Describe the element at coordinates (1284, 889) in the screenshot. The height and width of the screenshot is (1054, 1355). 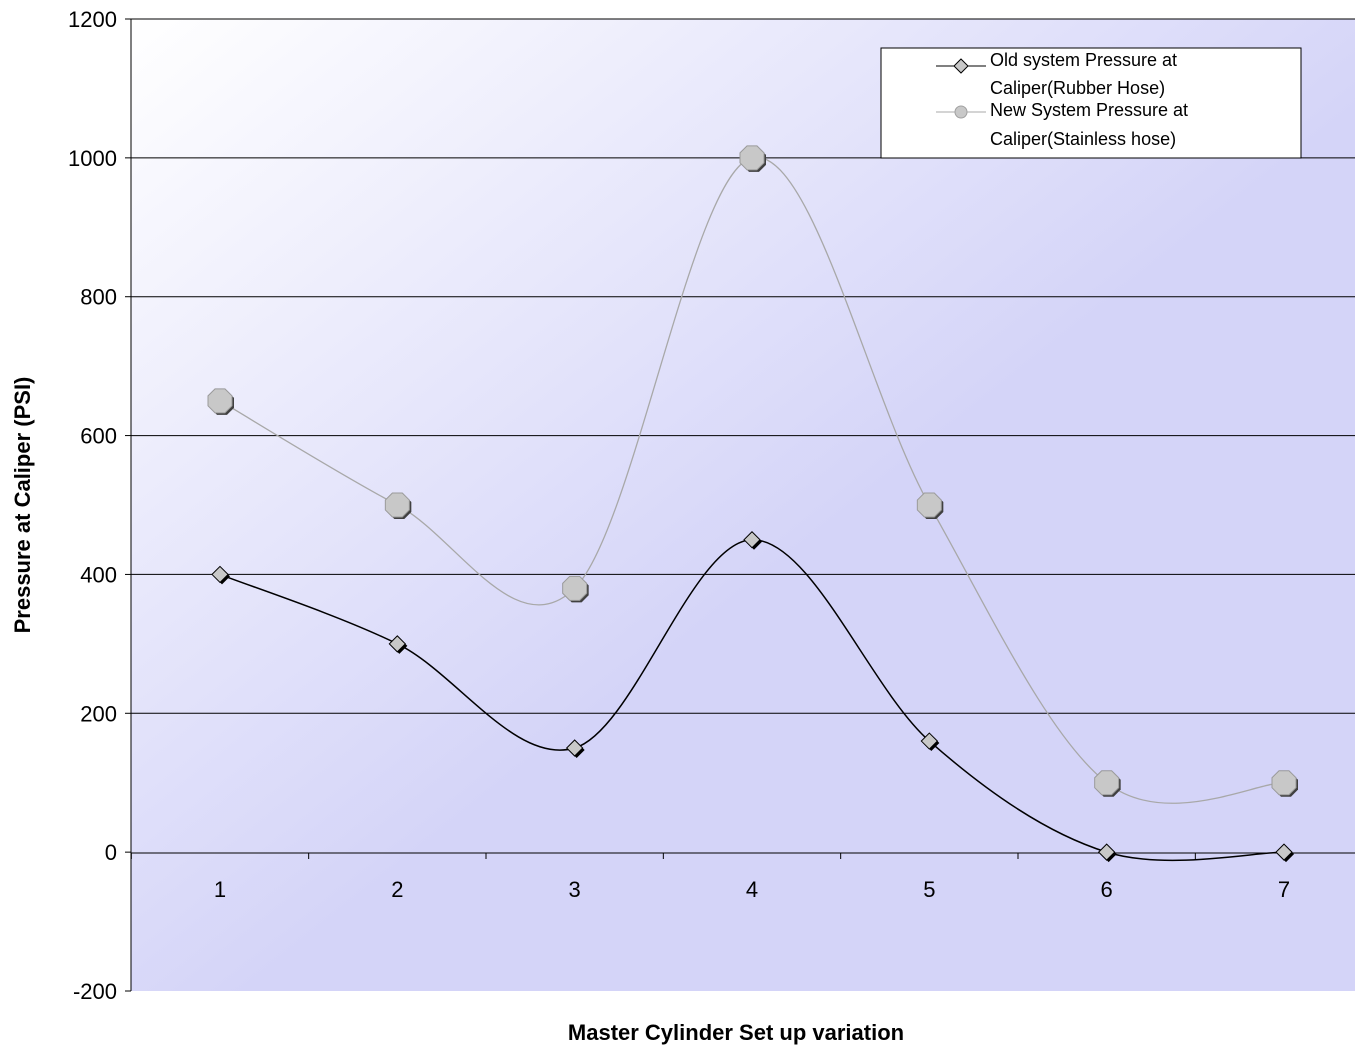
I see `x-tick-label: 7` at that location.